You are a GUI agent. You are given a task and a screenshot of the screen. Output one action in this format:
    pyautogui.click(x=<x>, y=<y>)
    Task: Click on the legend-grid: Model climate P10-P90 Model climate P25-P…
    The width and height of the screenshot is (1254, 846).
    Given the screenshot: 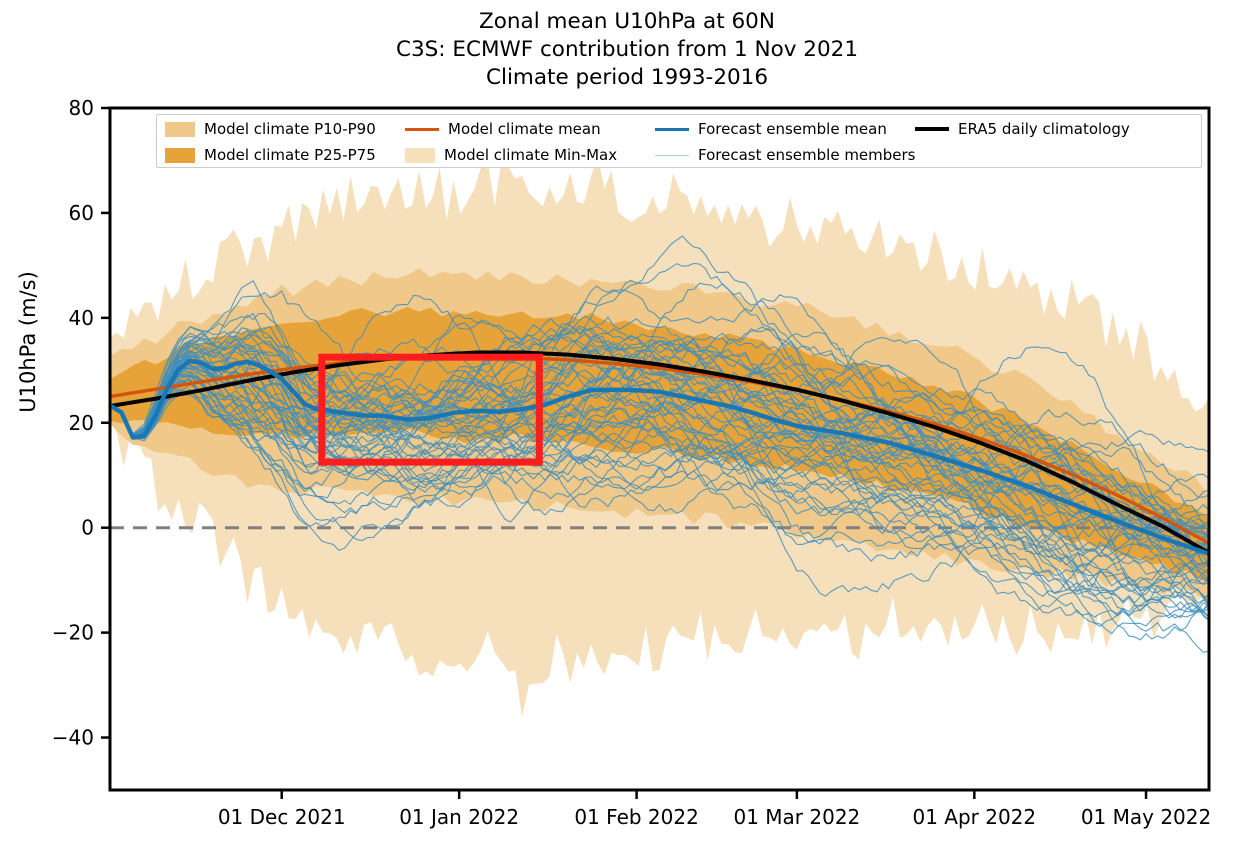 What is the action you would take?
    pyautogui.click(x=679, y=141)
    